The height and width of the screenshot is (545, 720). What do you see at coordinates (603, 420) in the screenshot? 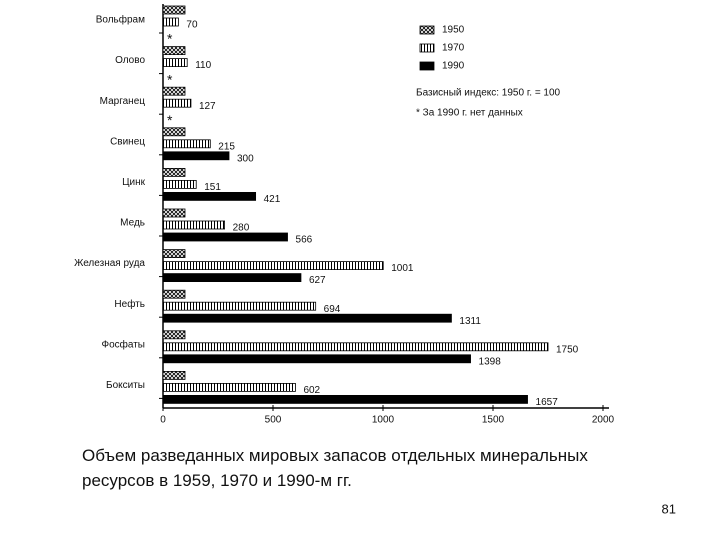
I see `x-tick-label: 2000` at bounding box center [603, 420].